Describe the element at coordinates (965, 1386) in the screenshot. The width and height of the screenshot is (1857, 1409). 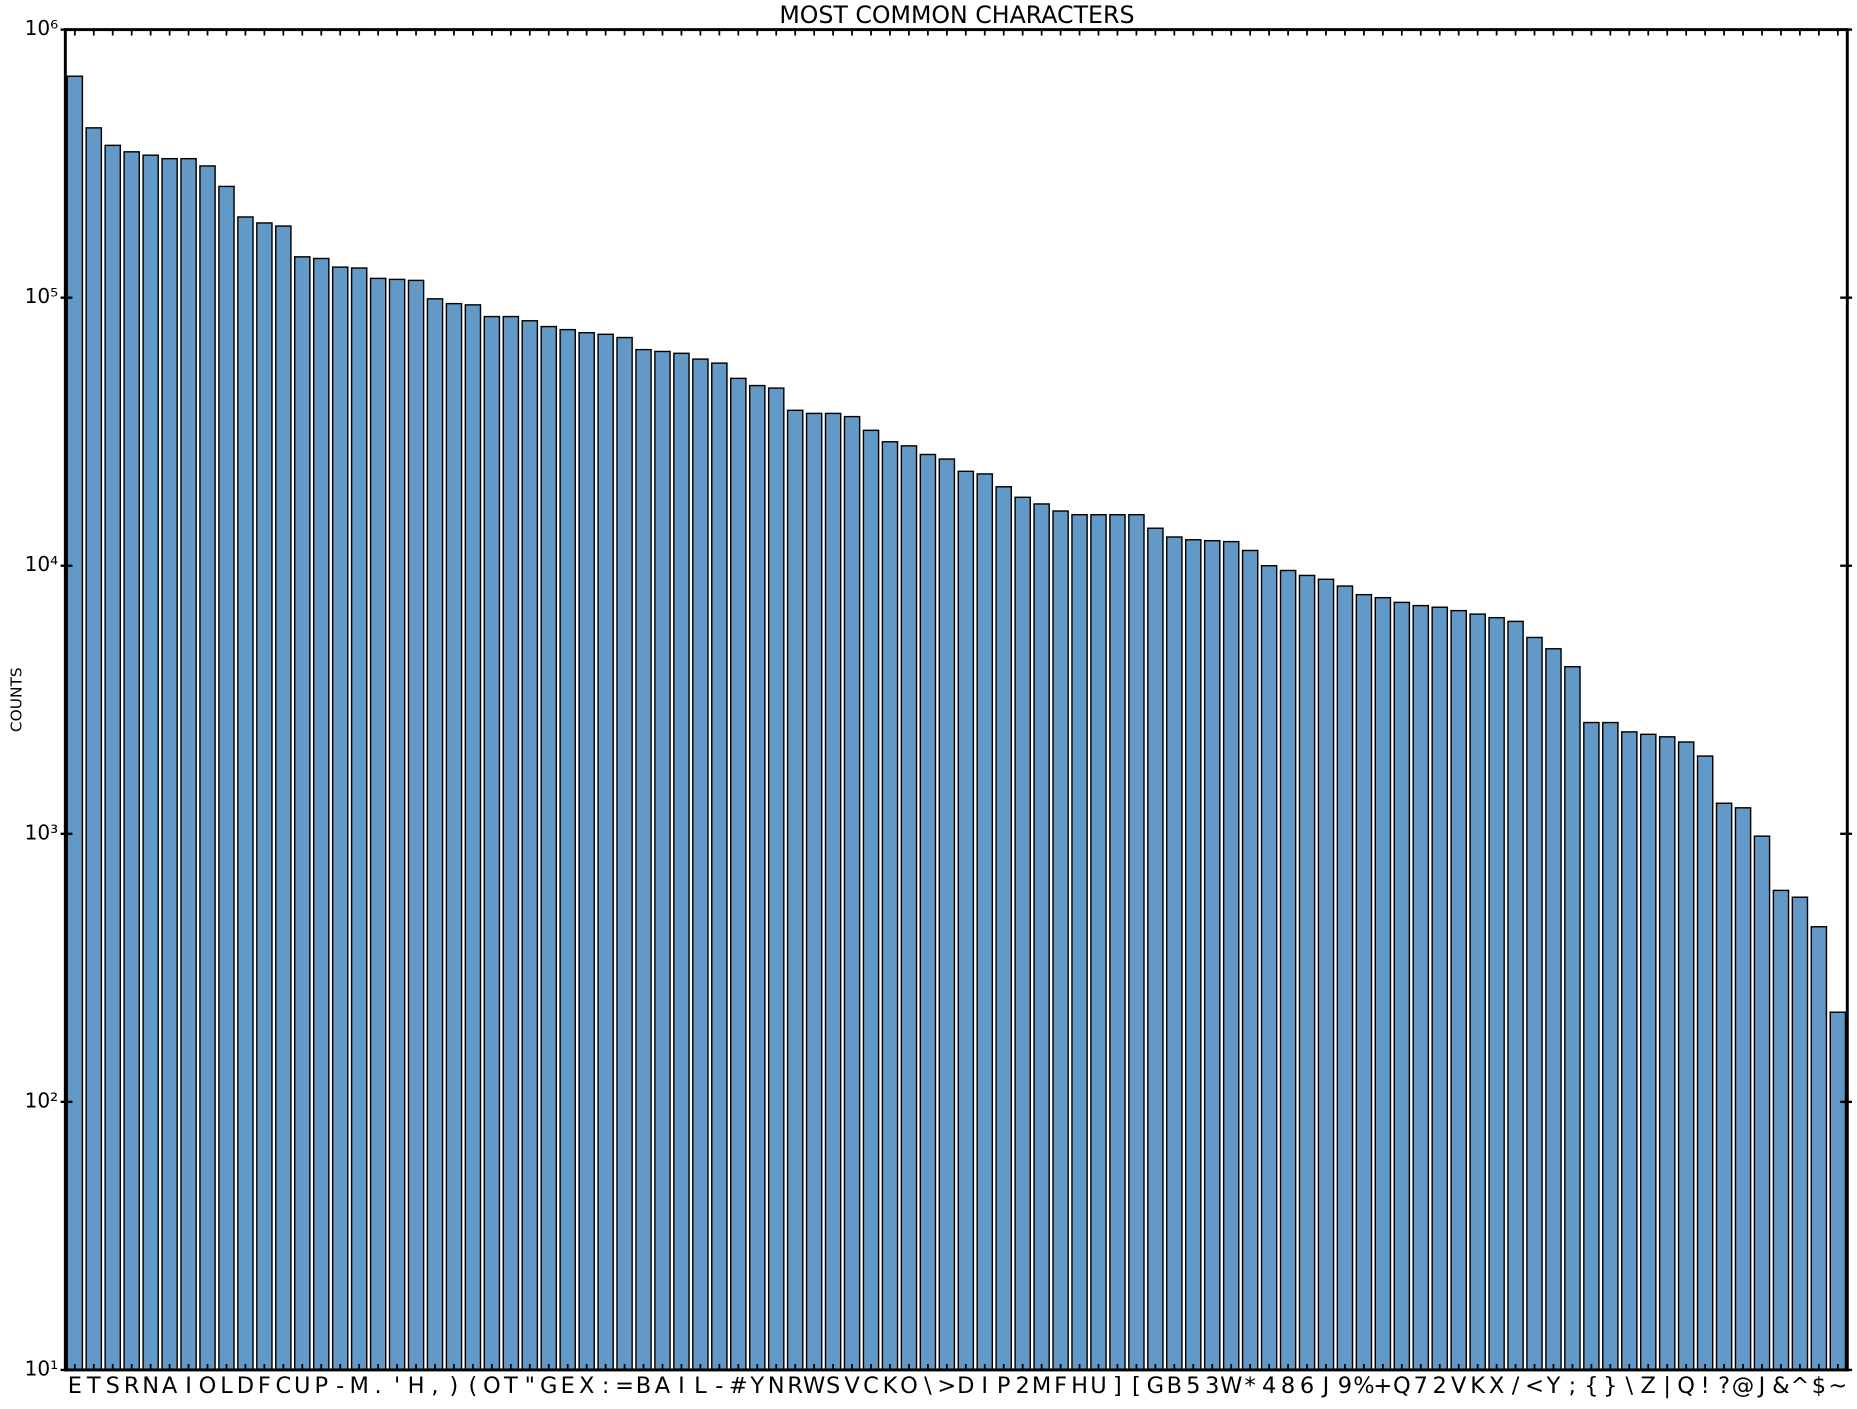
I see `x-tick-label: D` at that location.